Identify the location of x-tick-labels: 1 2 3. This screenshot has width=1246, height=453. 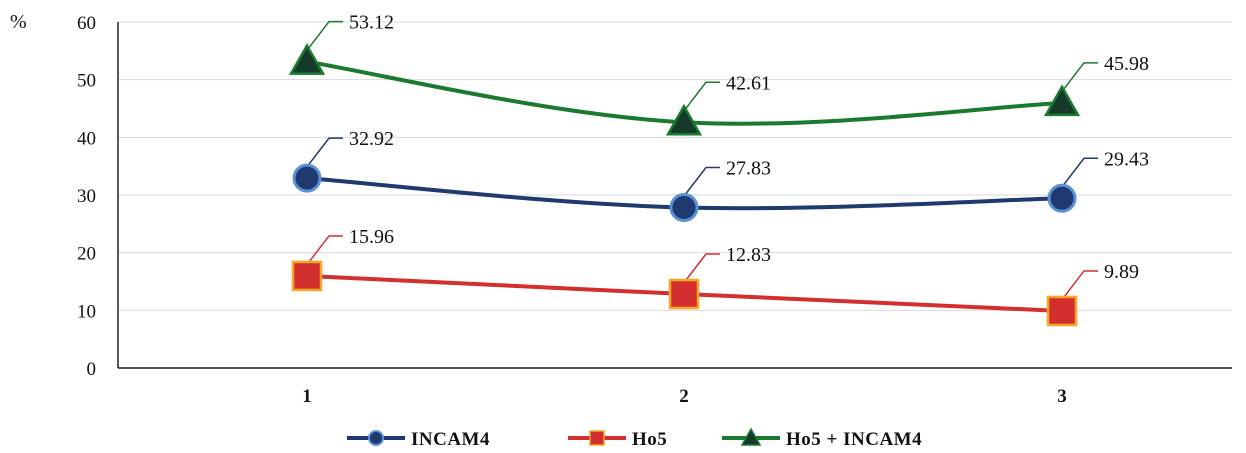
(684, 396).